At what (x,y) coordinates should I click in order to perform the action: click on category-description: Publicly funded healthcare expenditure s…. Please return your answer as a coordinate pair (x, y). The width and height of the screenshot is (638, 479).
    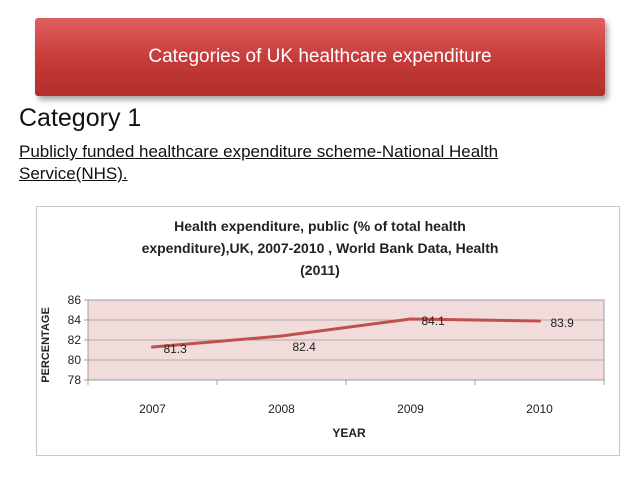
    Looking at the image, I should click on (314, 163).